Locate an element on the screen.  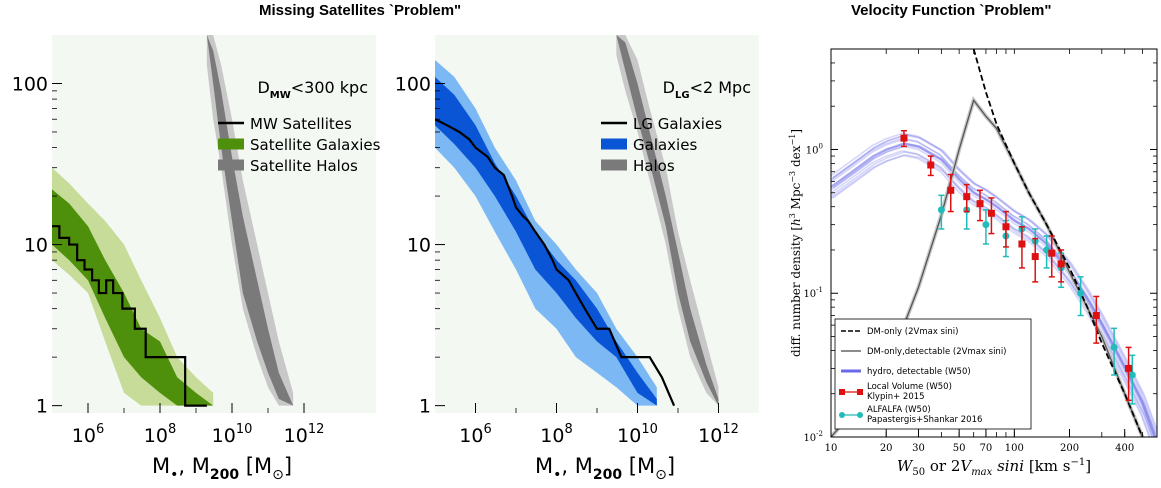
legend-label: Galaxies is located at coordinates (665, 145).